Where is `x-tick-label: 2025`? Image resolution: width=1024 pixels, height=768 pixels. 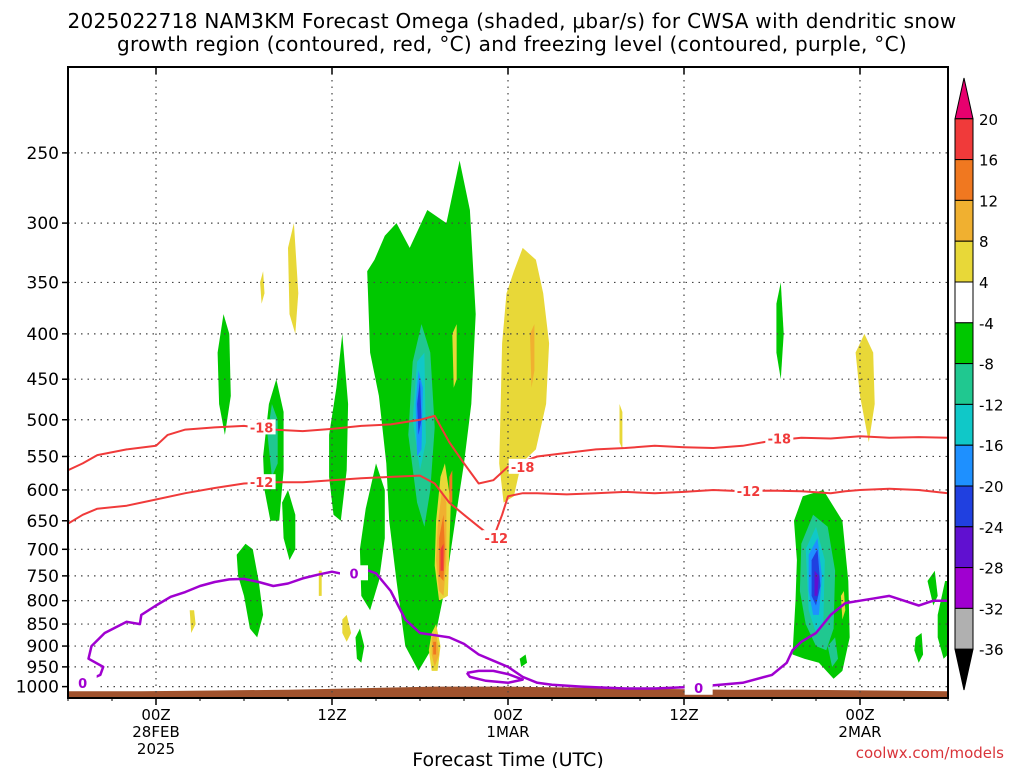
x-tick-label: 2025 is located at coordinates (156, 749).